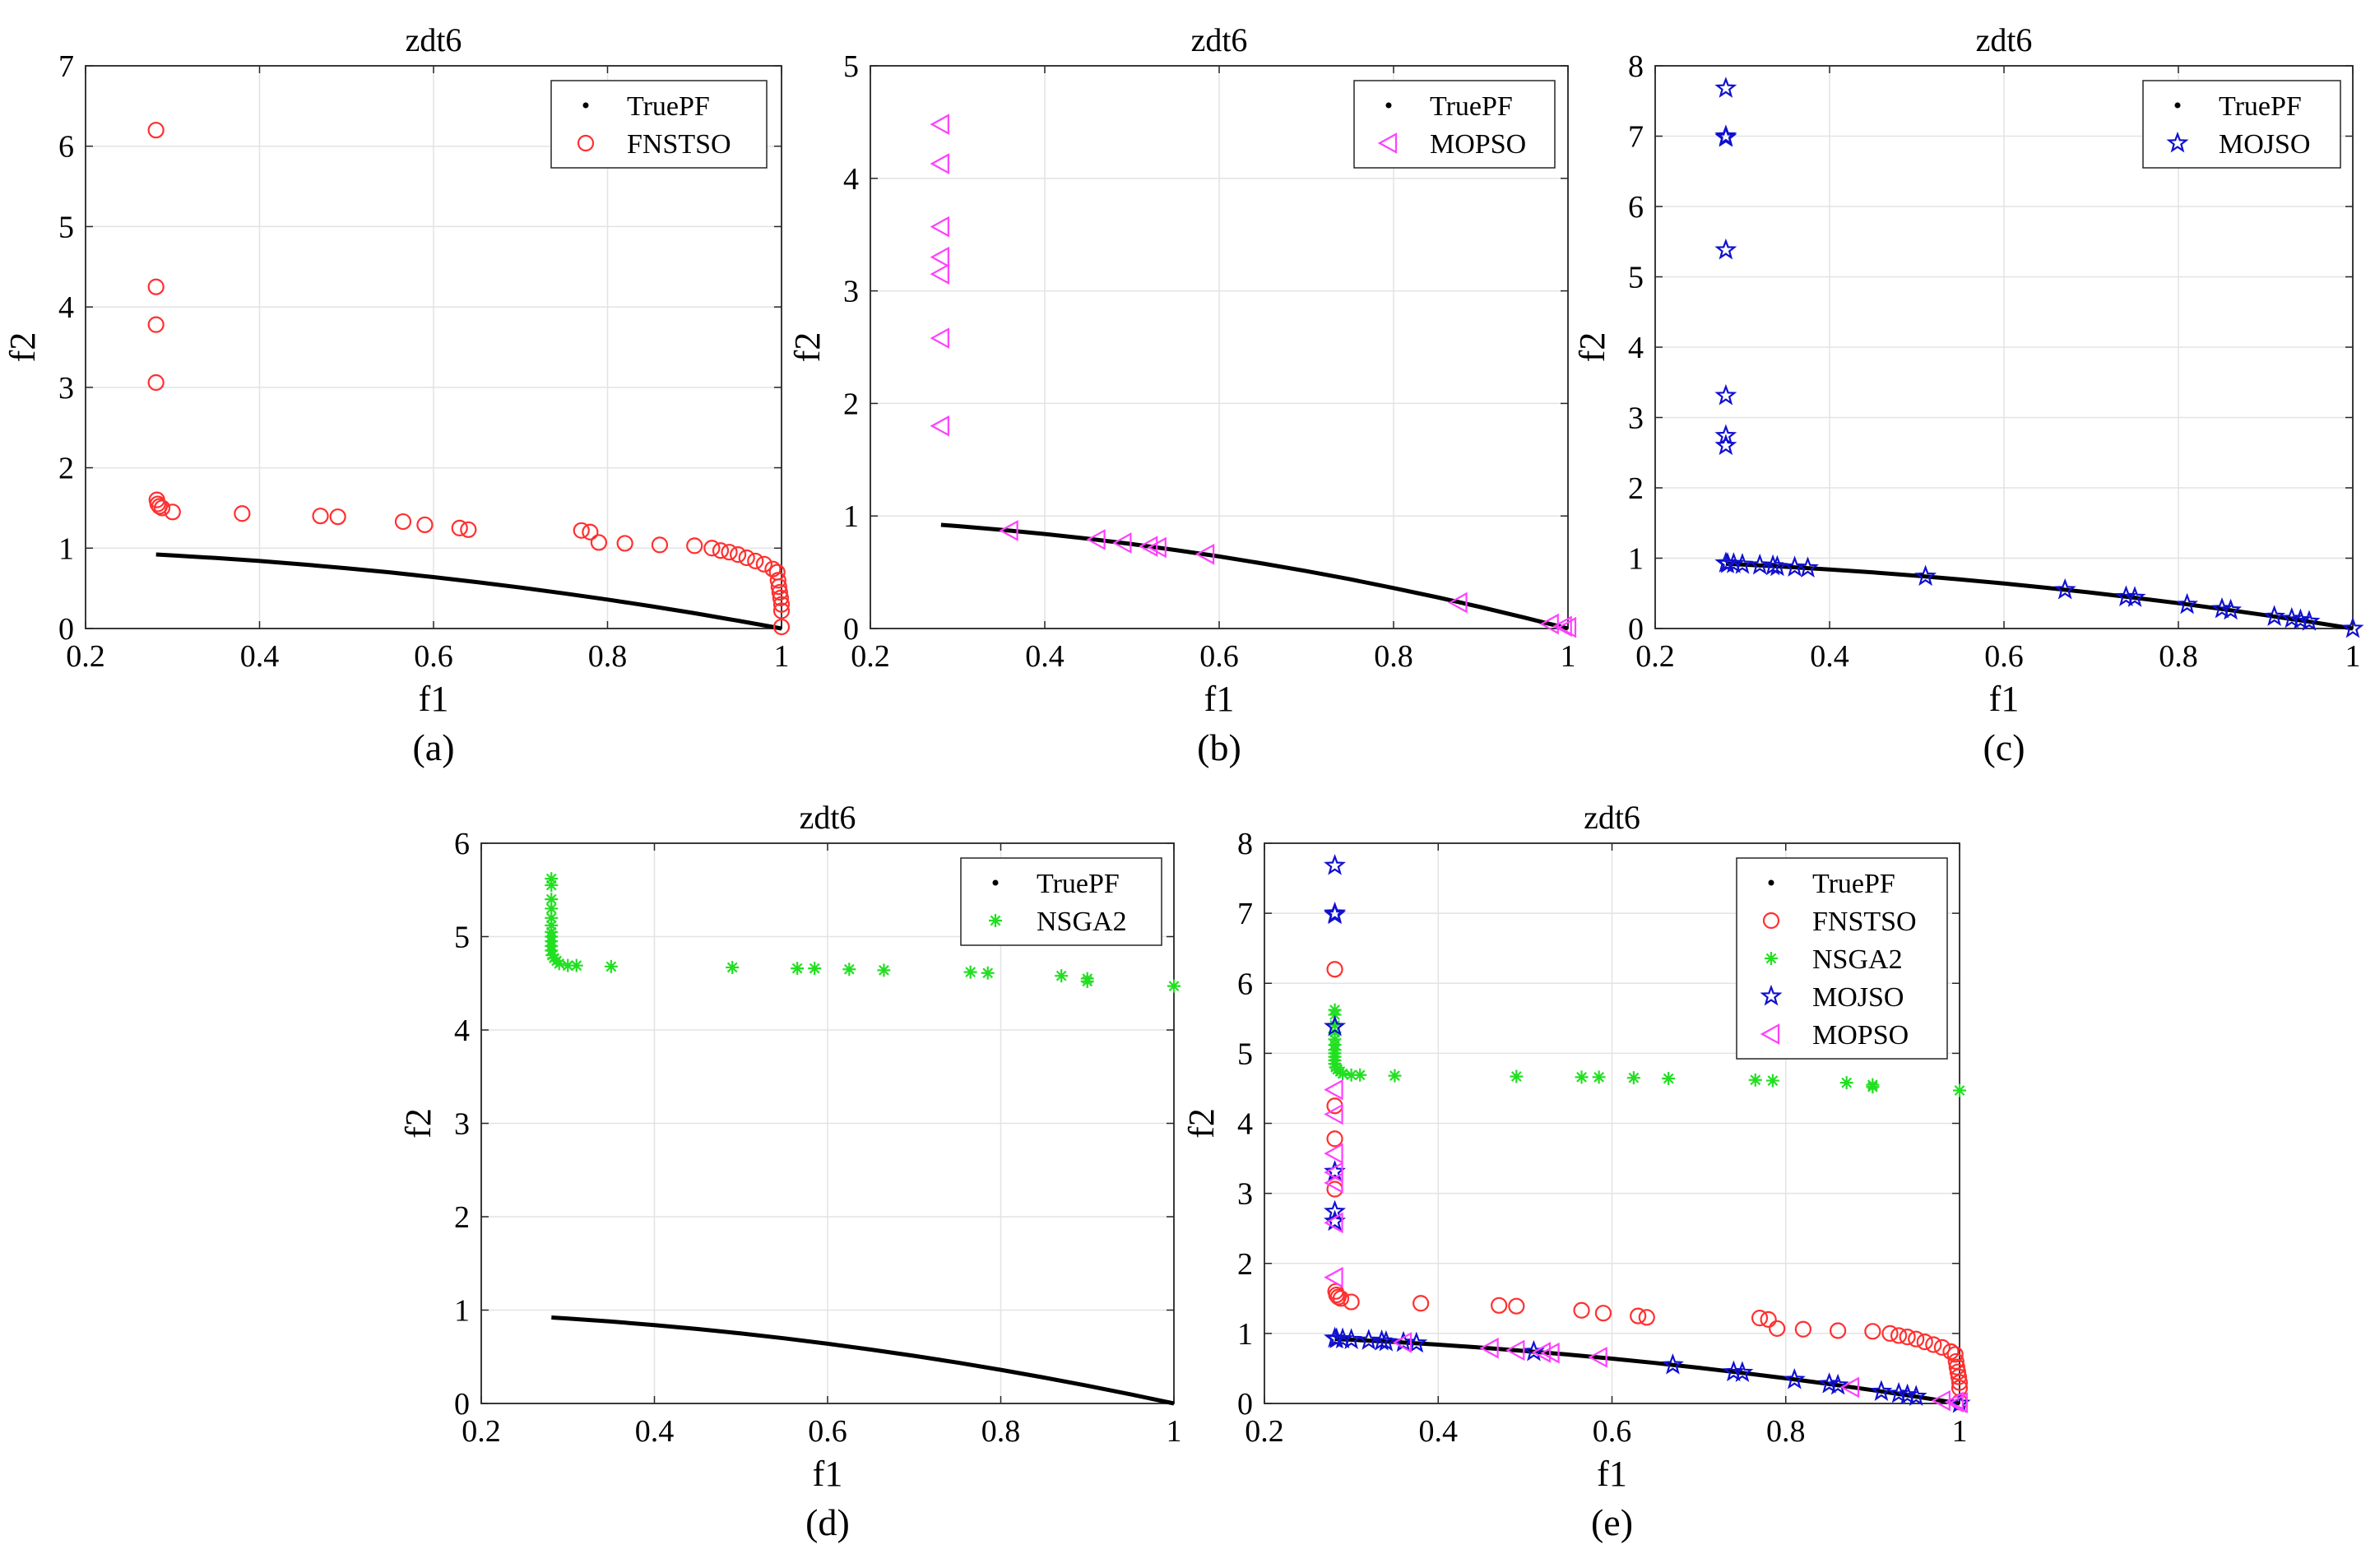 The width and height of the screenshot is (2375, 1568). Describe the element at coordinates (2039, 357) in the screenshot. I see `series-mojso` at that location.